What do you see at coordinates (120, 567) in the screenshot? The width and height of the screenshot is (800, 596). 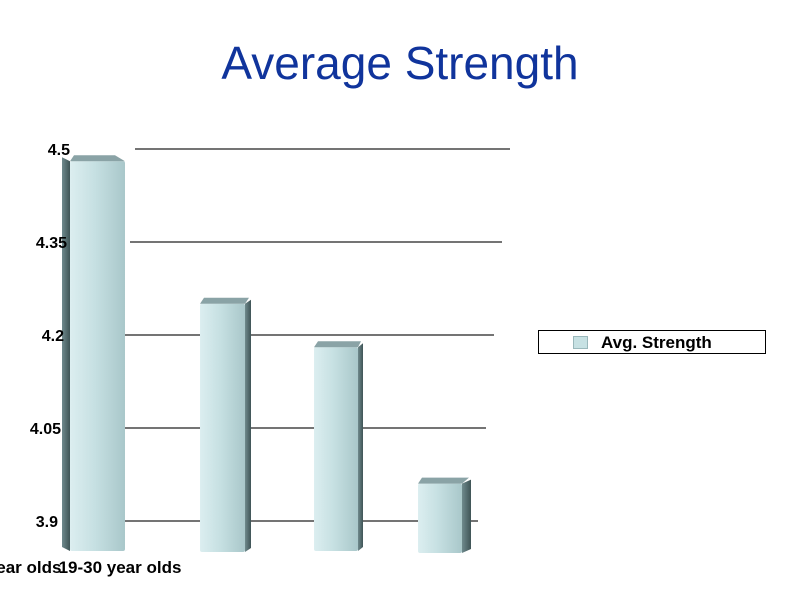 I see `x-category-label: 19-30 year olds` at bounding box center [120, 567].